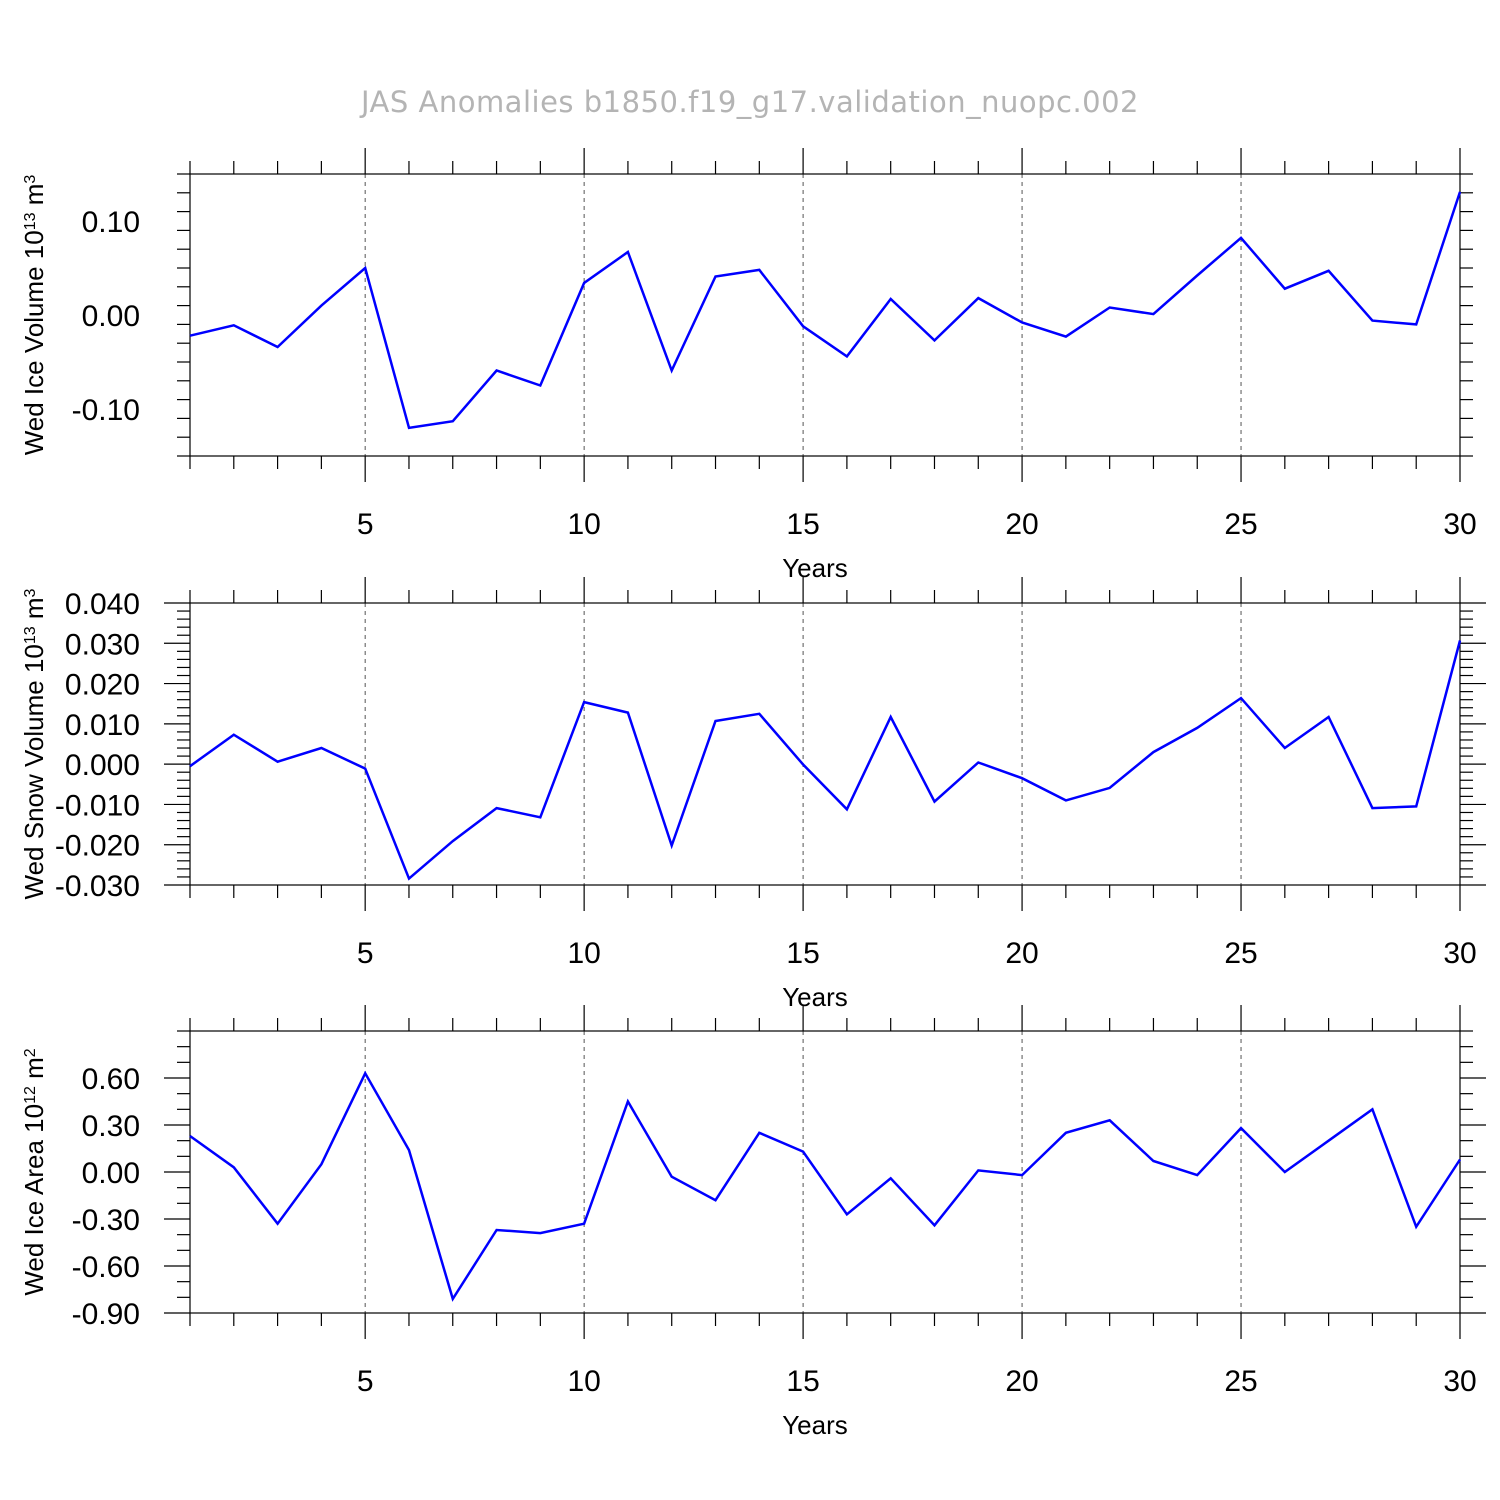 Image resolution: width=1500 pixels, height=1500 pixels. Describe the element at coordinates (102, 644) in the screenshot. I see `y-tick-label: 0.030` at that location.